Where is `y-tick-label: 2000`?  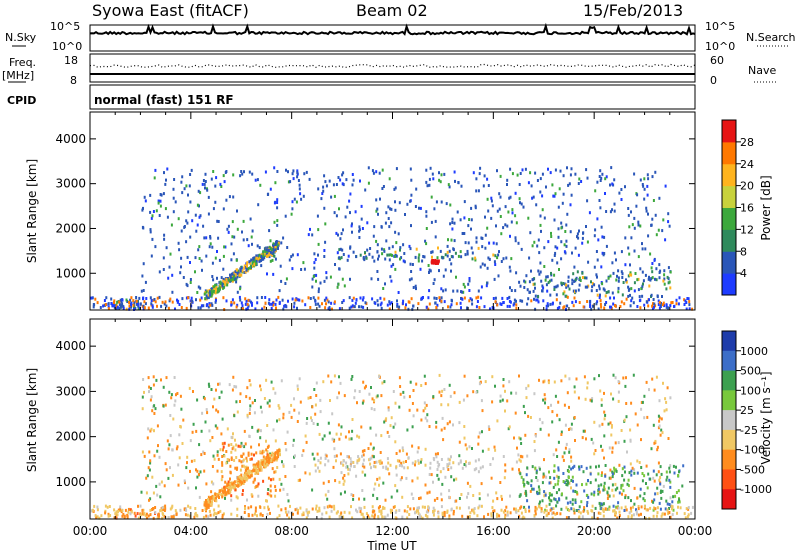 y-tick-label: 2000 is located at coordinates (70, 228).